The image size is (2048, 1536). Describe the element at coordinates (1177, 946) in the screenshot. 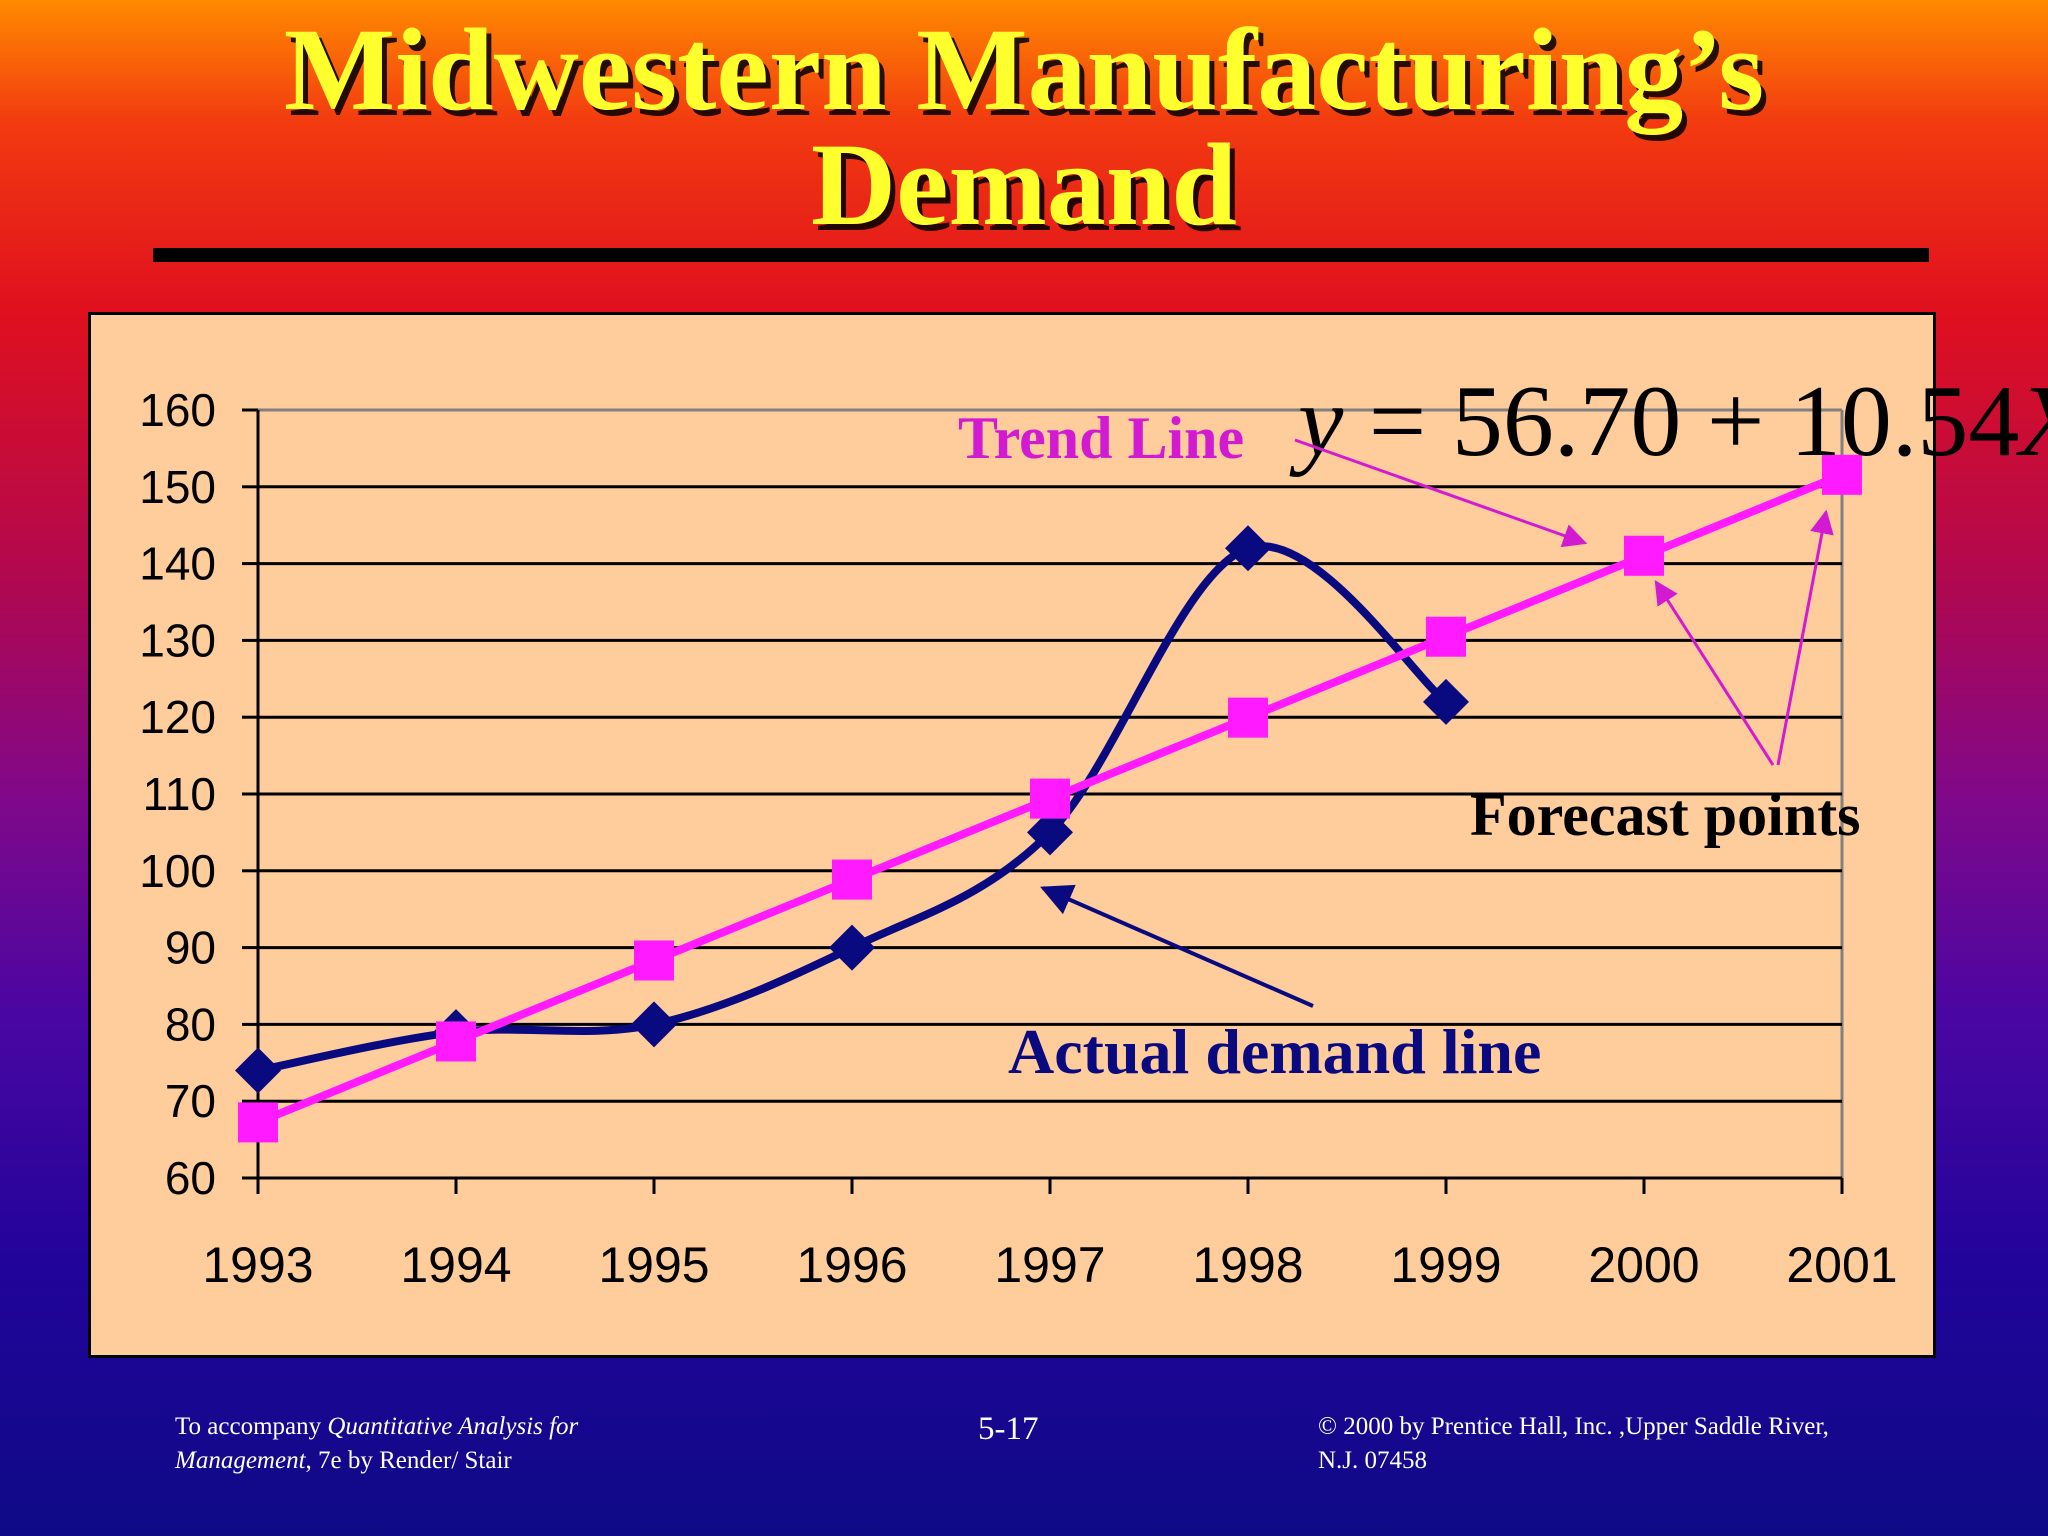

I see `actual-demand-arrow` at that location.